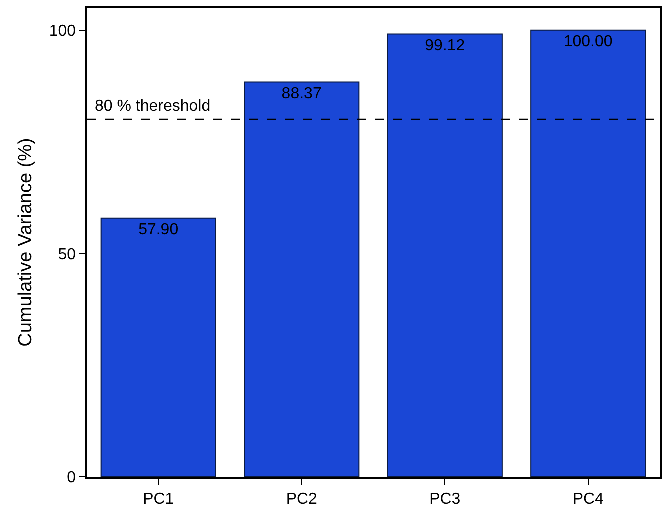 Image resolution: width=664 pixels, height=510 pixels. Describe the element at coordinates (588, 41) in the screenshot. I see `data-label: 100.00` at that location.